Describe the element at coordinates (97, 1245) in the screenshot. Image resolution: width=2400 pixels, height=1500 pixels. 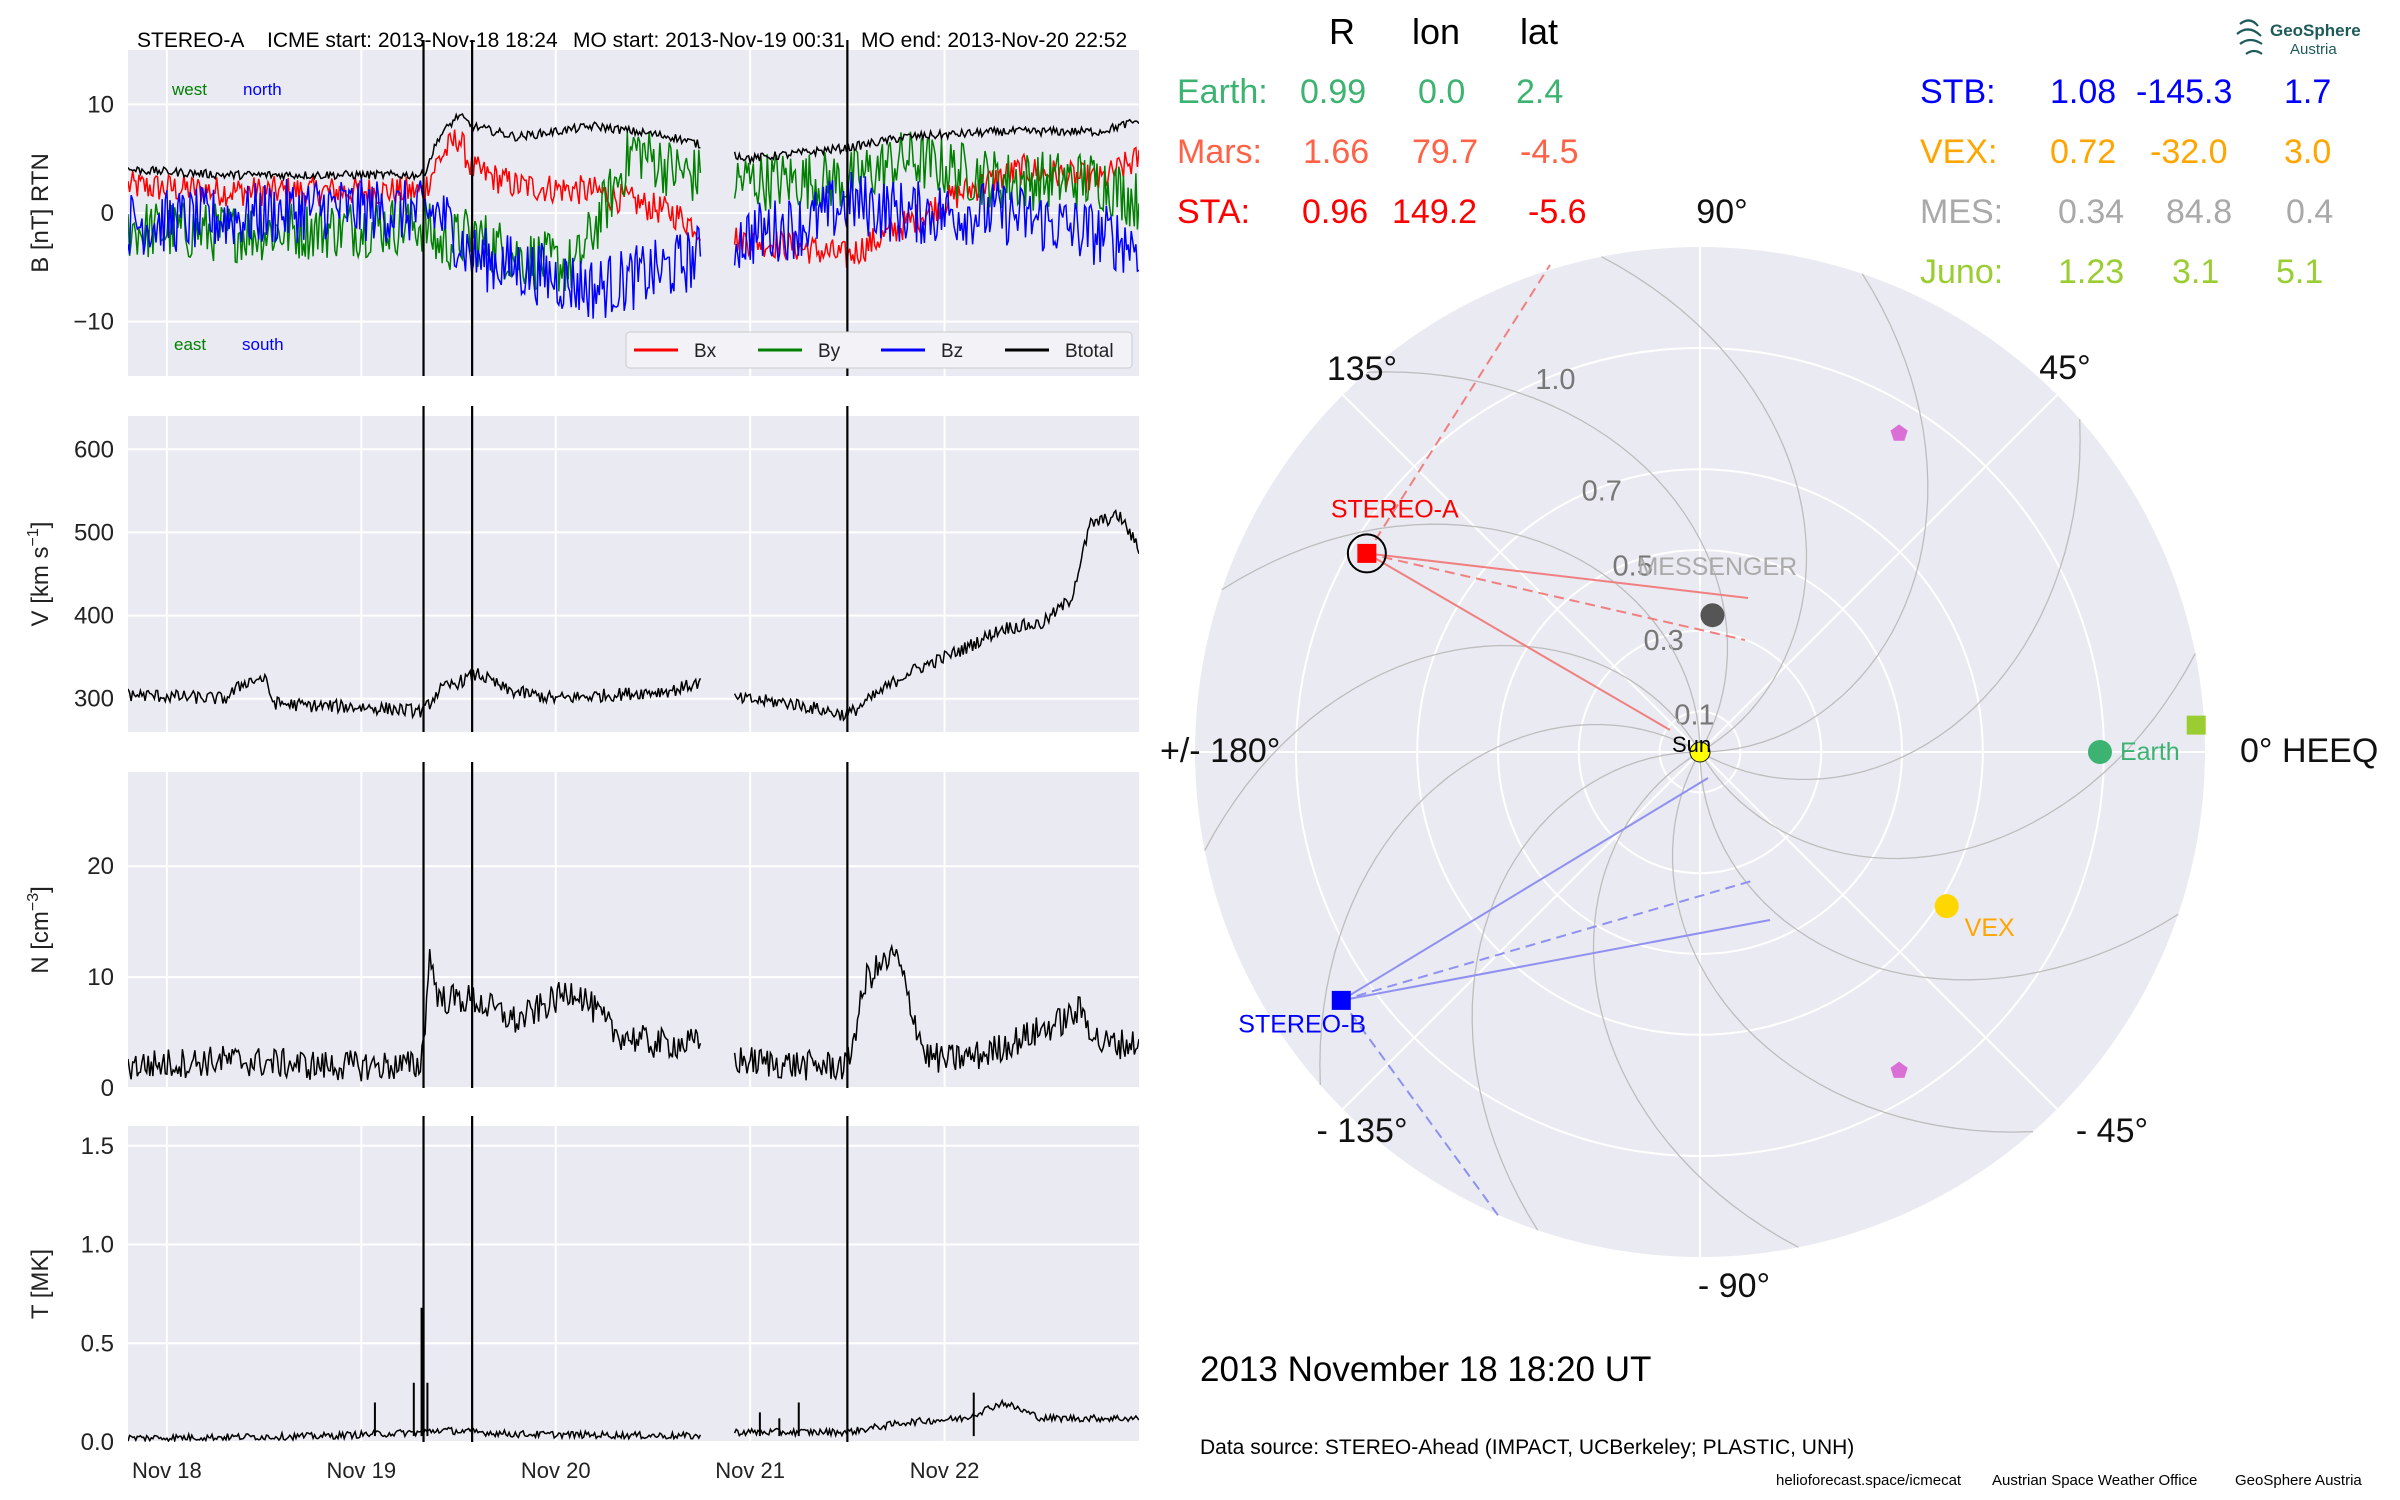
I see `y-tick-label: 1.0` at that location.